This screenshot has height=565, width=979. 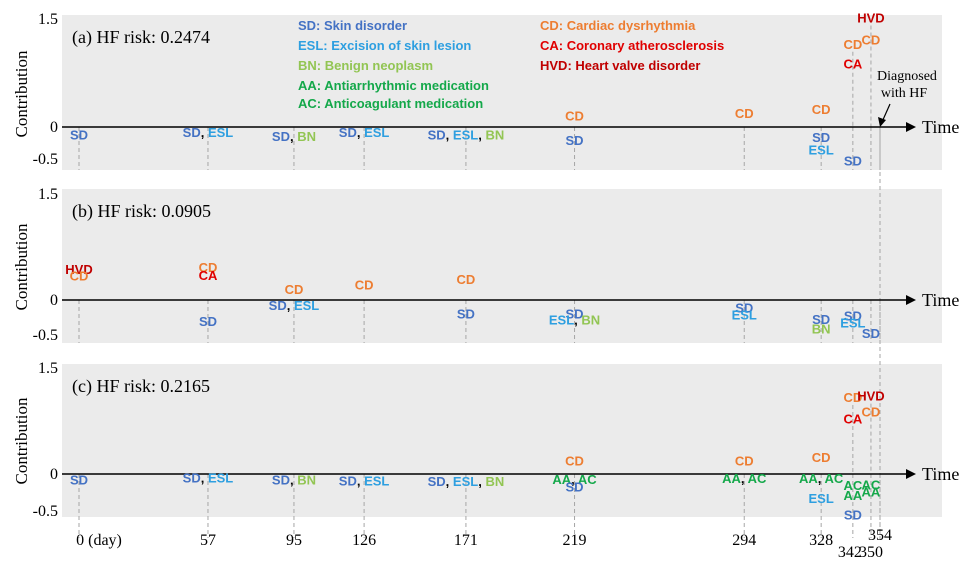 I want to click on panel-c-time-axis-arrow, so click(x=911, y=474).